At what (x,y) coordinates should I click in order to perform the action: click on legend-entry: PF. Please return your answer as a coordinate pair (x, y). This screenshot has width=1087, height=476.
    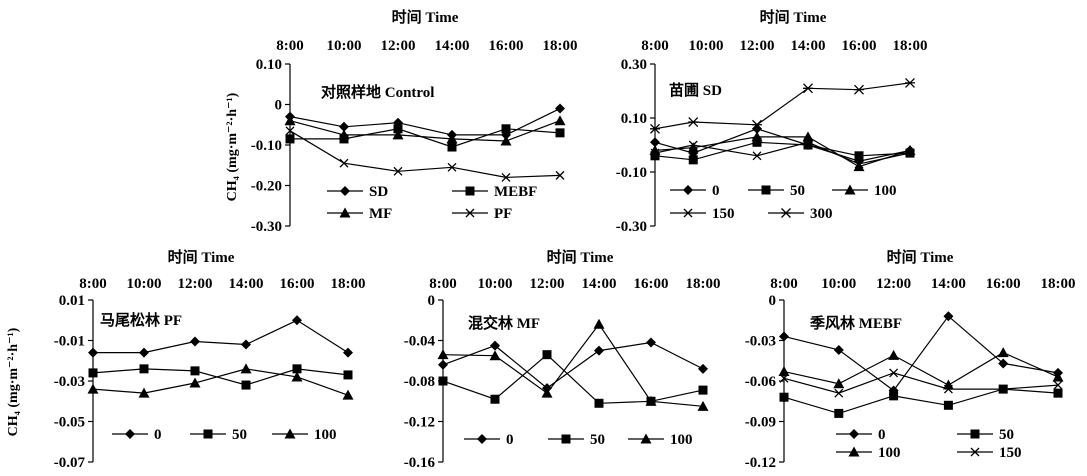
    Looking at the image, I should click on (482, 214).